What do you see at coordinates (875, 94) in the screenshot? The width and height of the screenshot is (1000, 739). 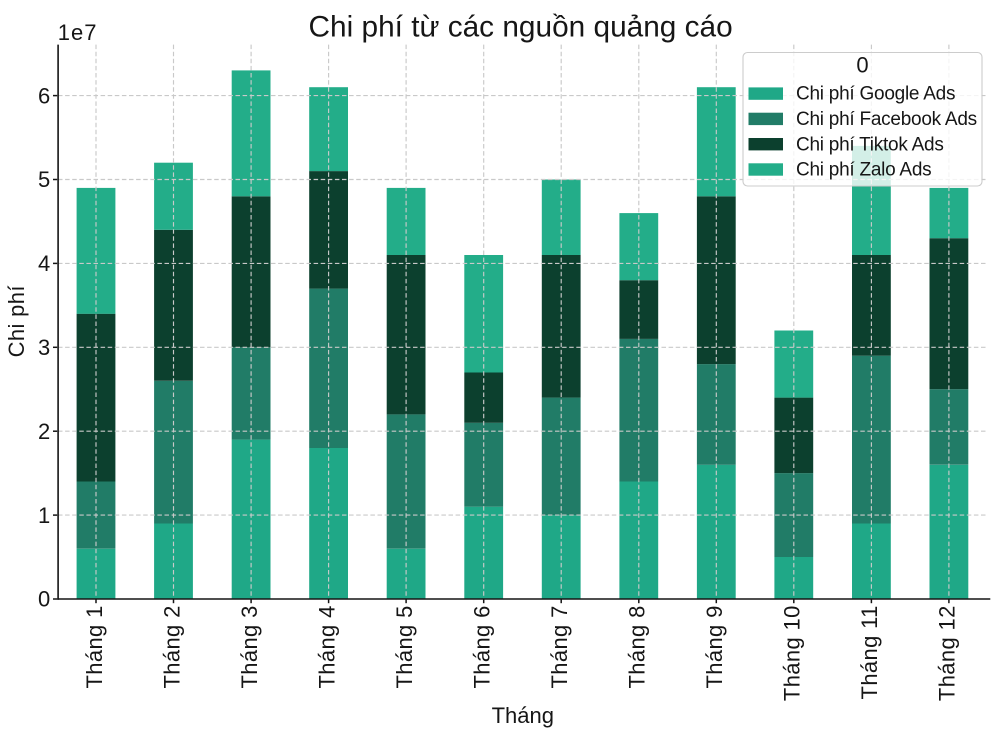 I see `svg-text: Chi phí Google Ads` at bounding box center [875, 94].